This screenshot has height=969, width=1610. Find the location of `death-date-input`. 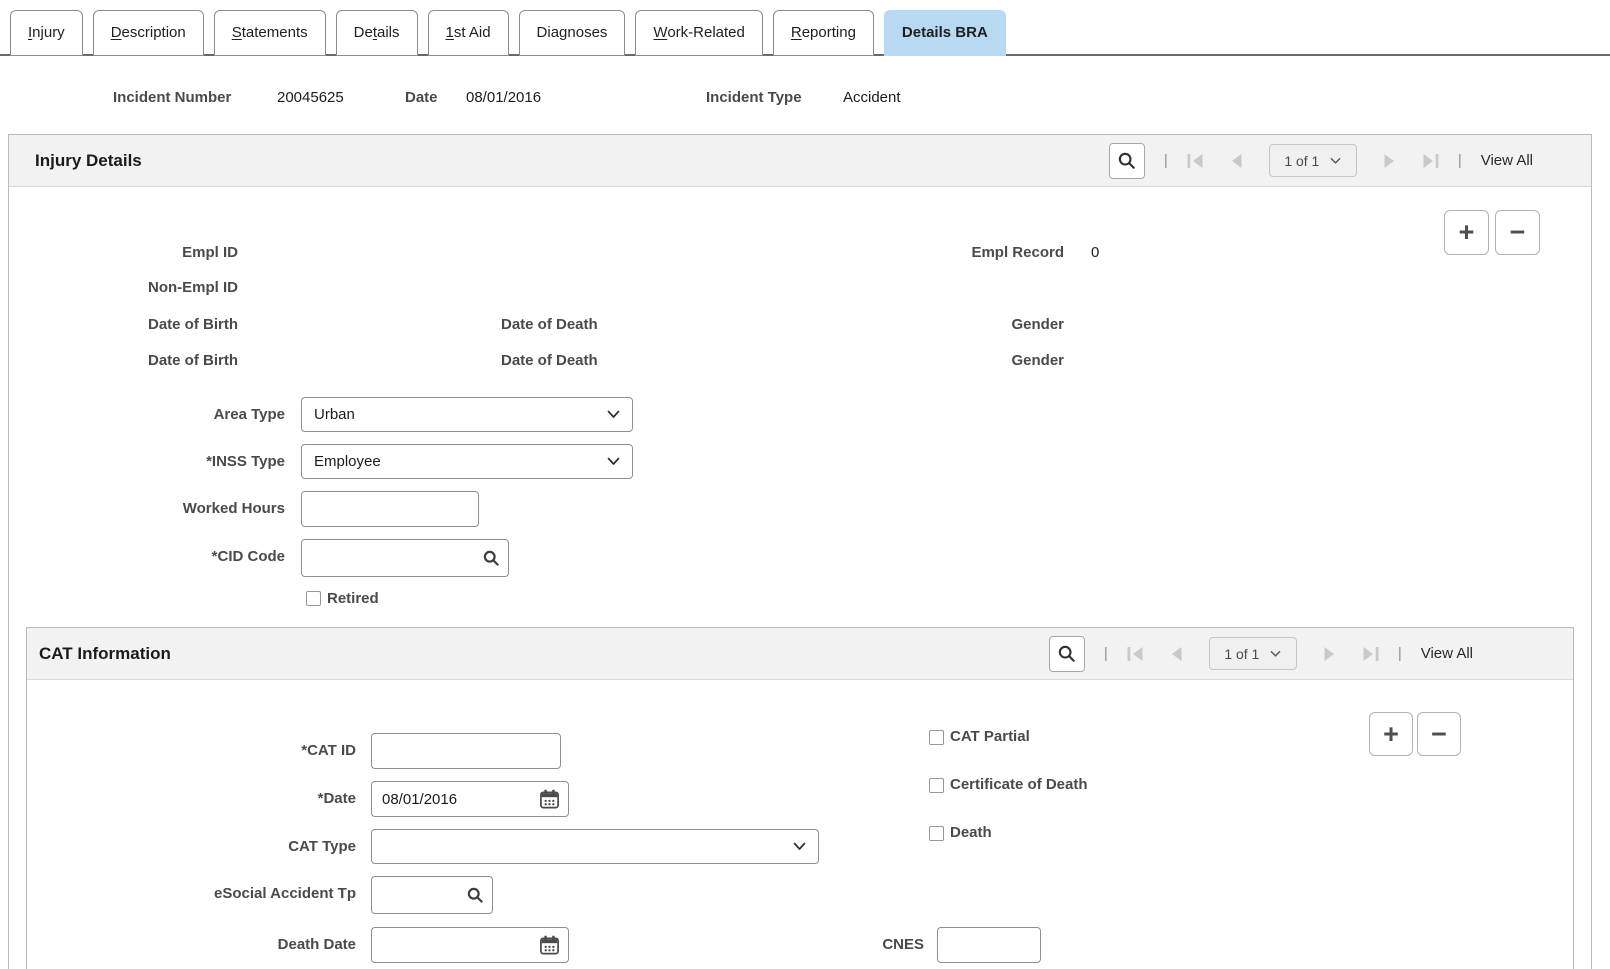

death-date-input is located at coordinates (470, 945).